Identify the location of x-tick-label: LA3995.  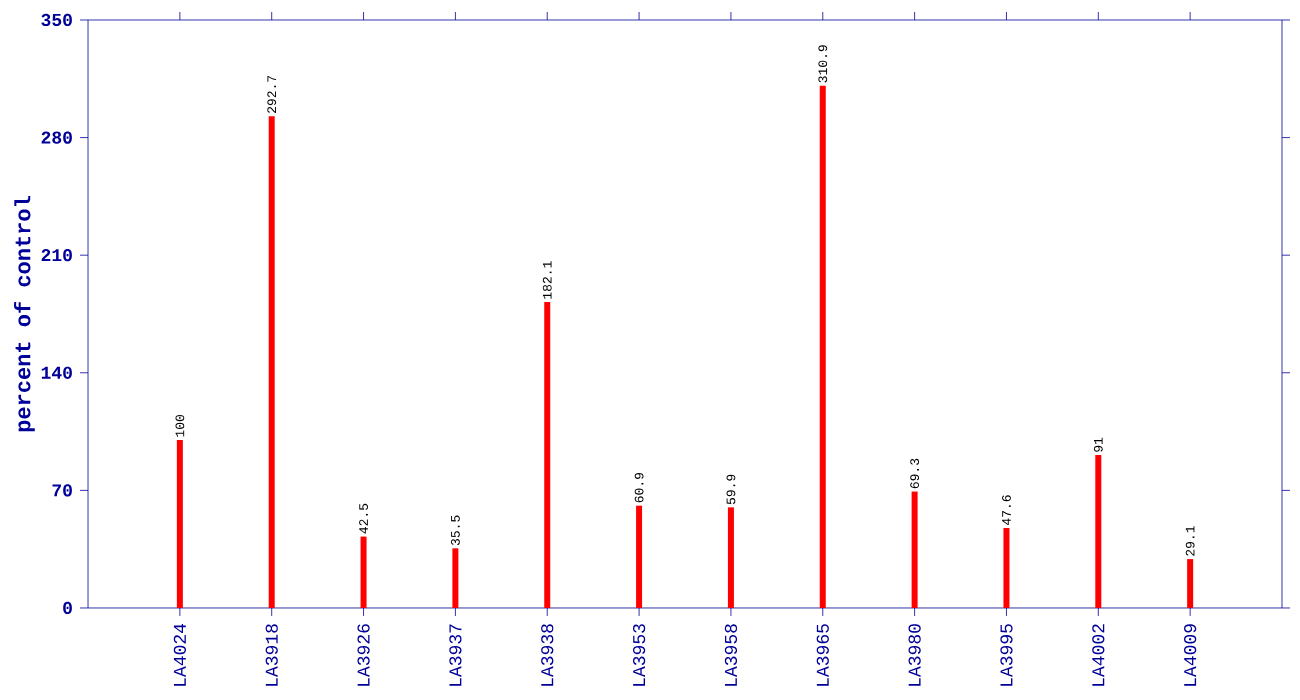
(1006, 655).